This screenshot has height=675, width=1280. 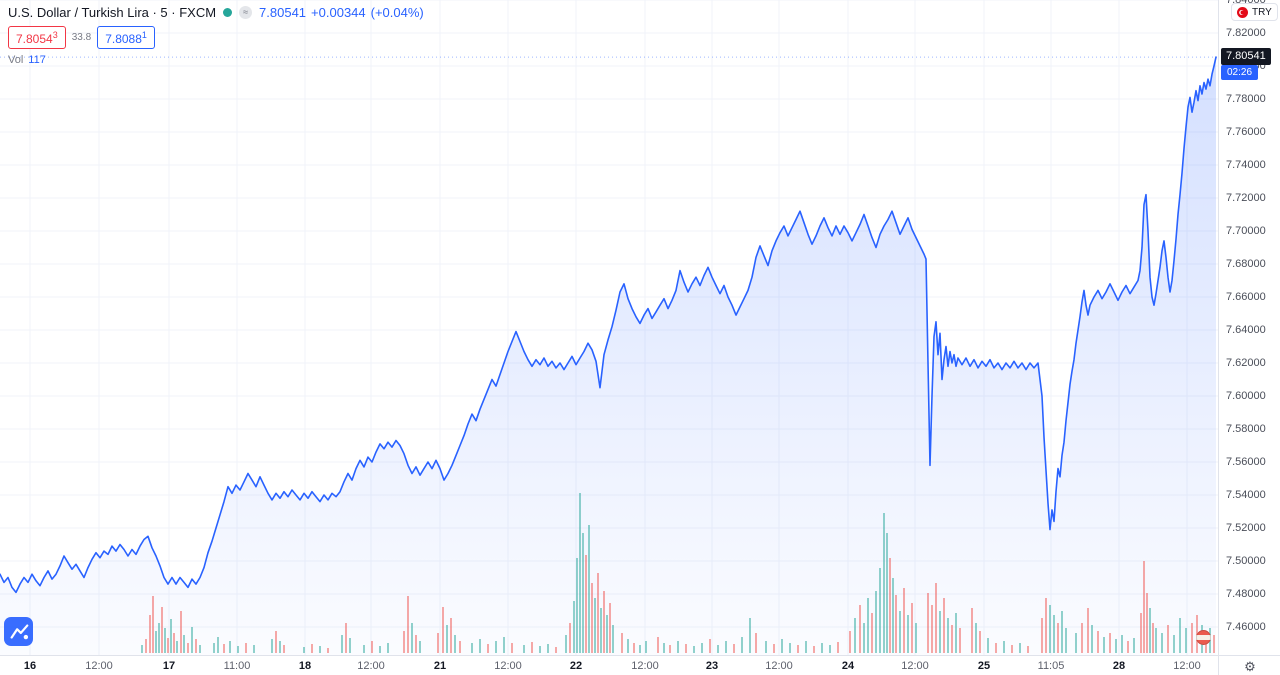 I want to click on settings-gear-icon: ⚙, so click(x=1250, y=666).